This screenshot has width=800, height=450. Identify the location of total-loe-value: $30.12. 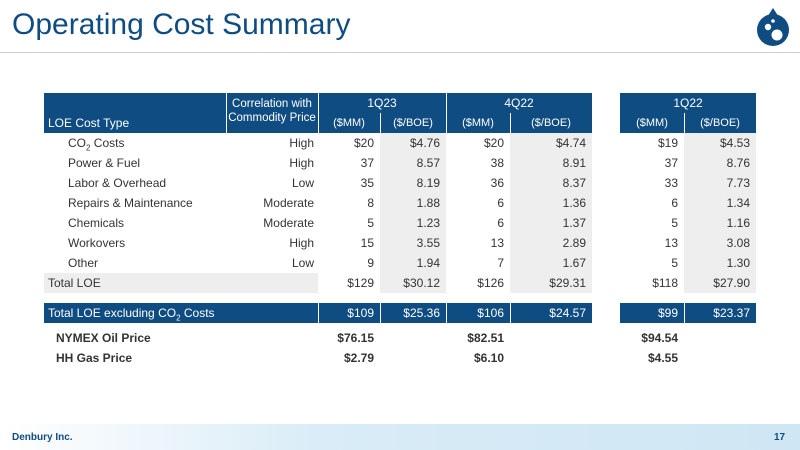
(413, 283).